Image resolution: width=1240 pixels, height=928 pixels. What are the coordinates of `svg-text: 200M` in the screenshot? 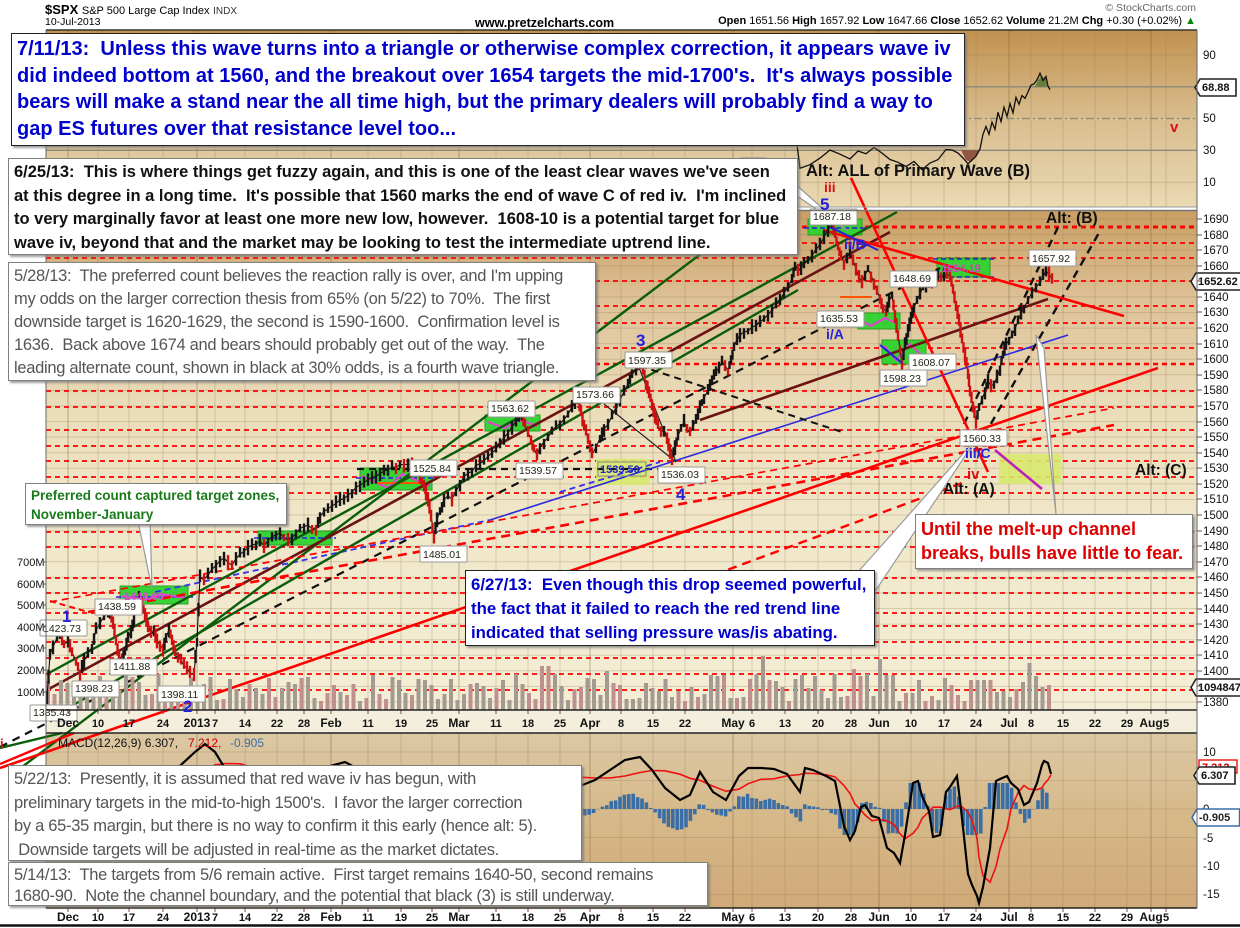 It's located at (31, 671).